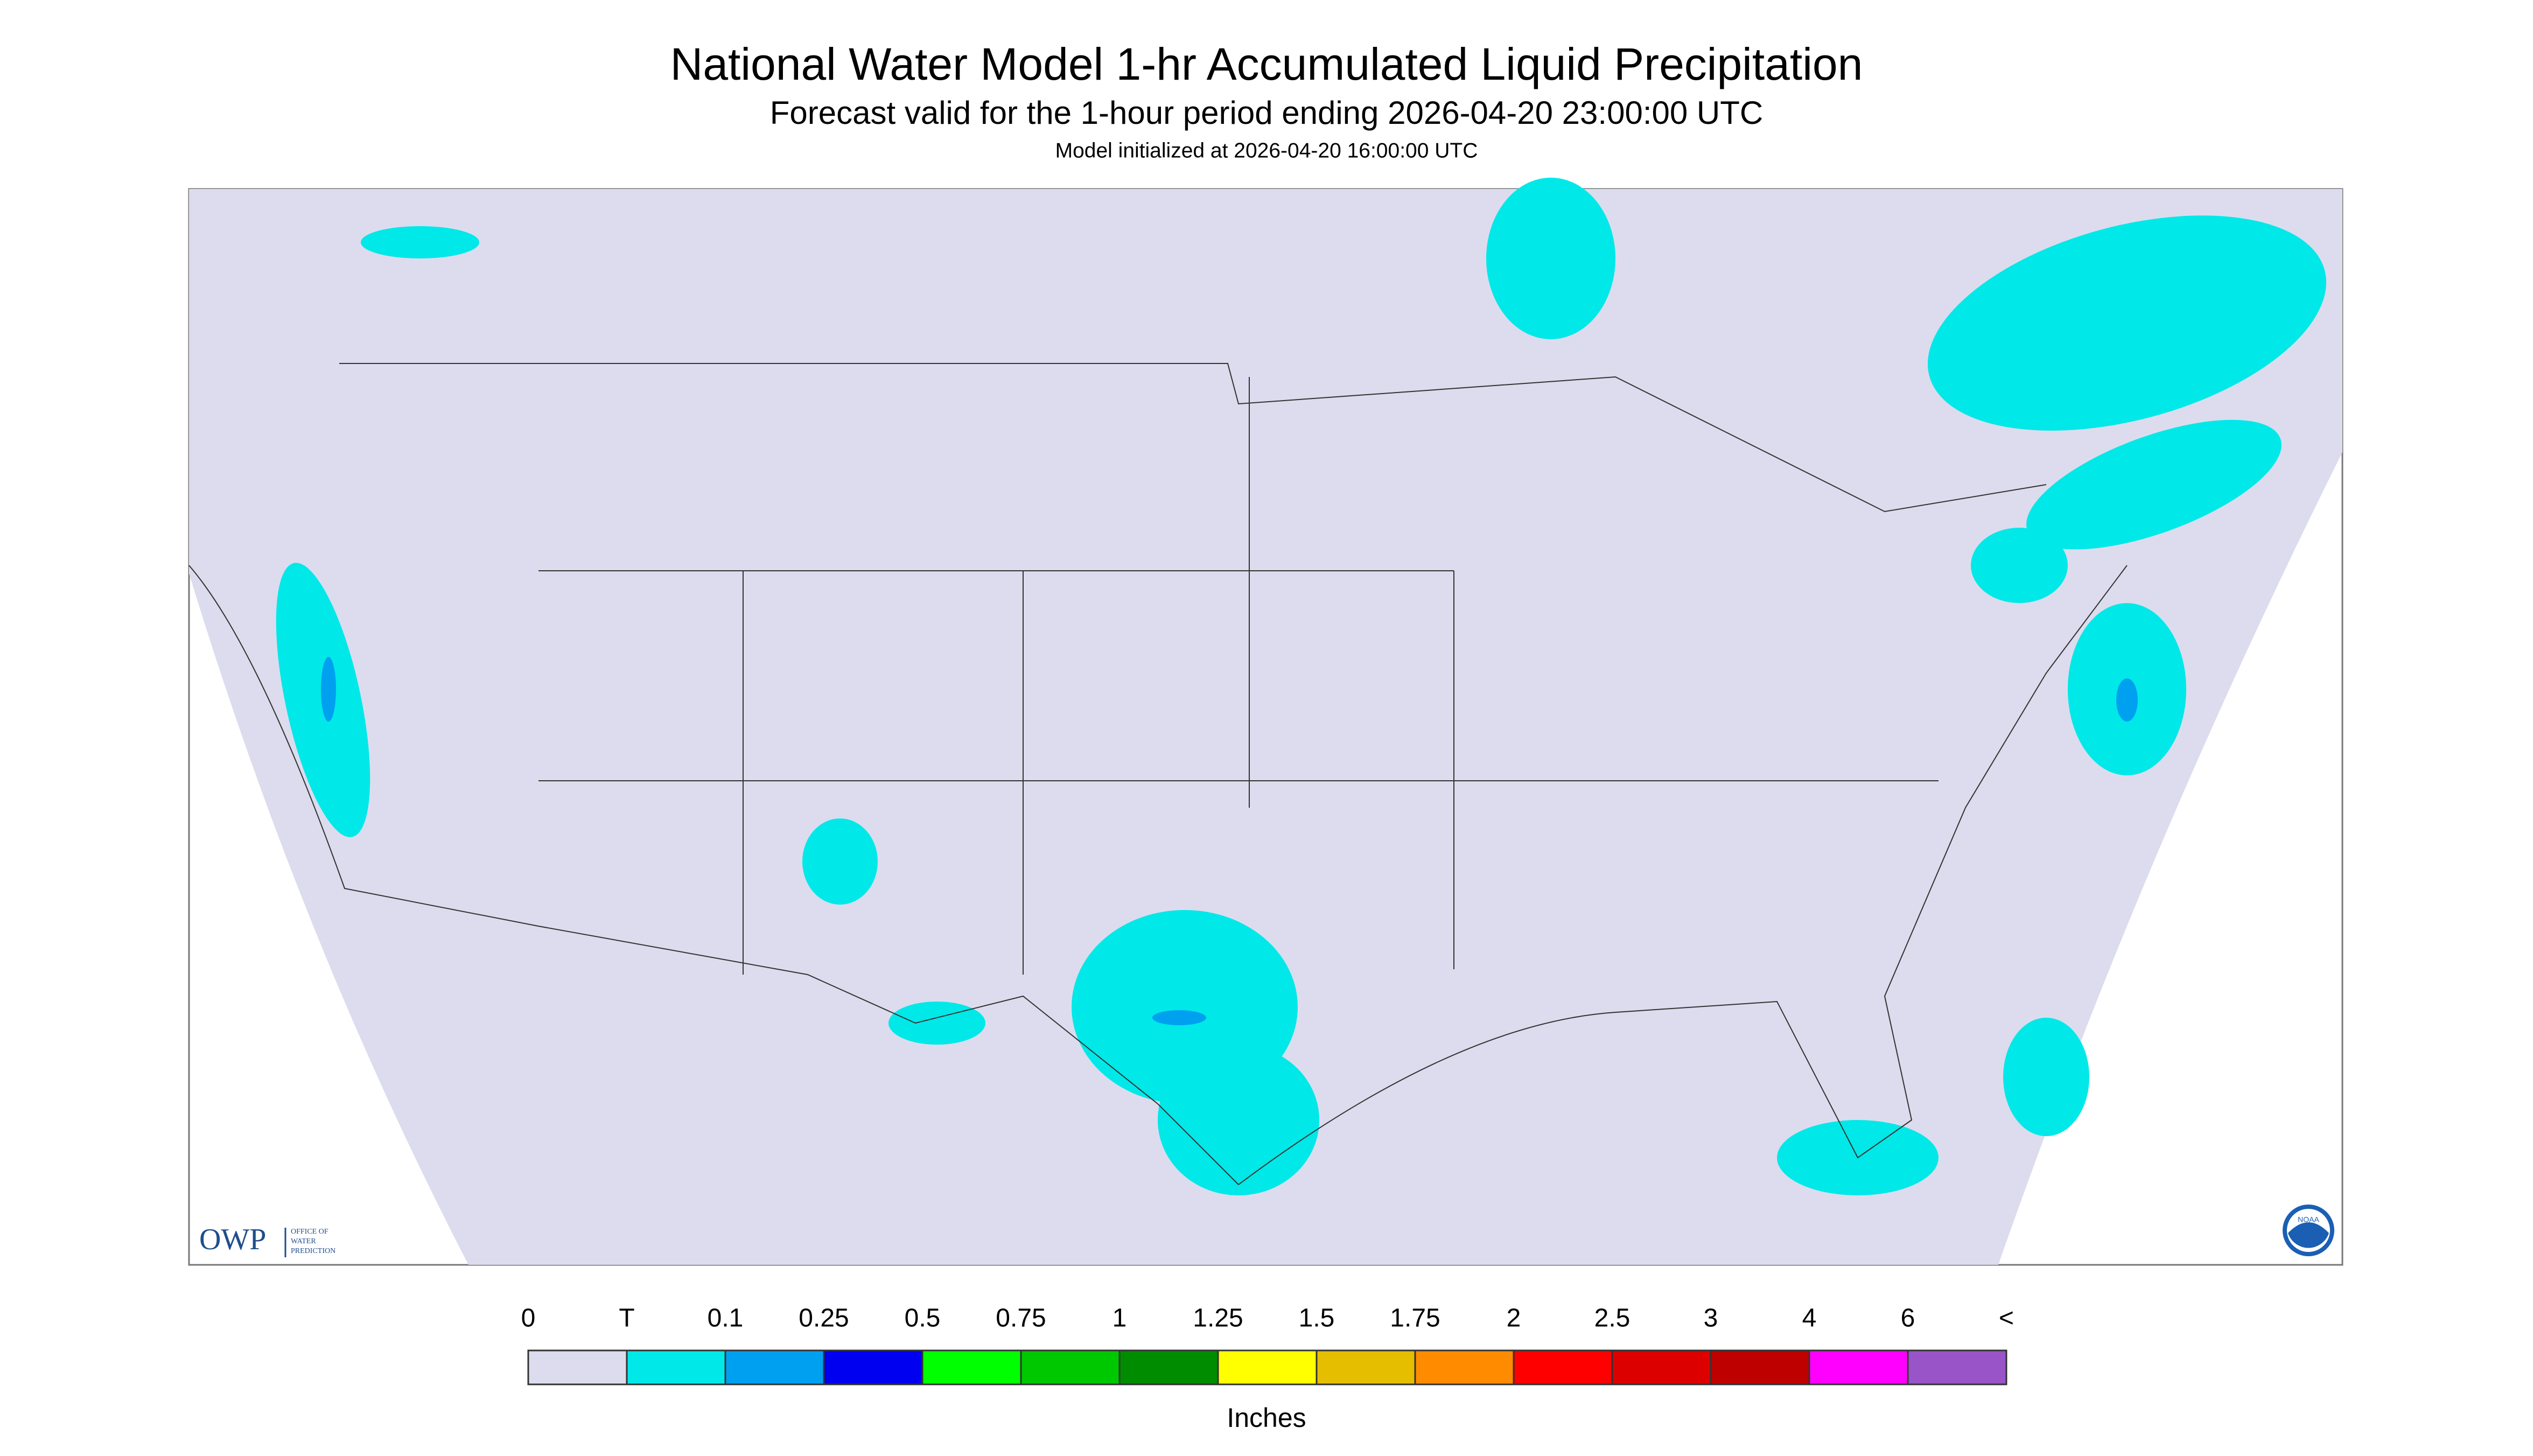  Describe the element at coordinates (1021, 1318) in the screenshot. I see `legend-label: 0.75` at that location.